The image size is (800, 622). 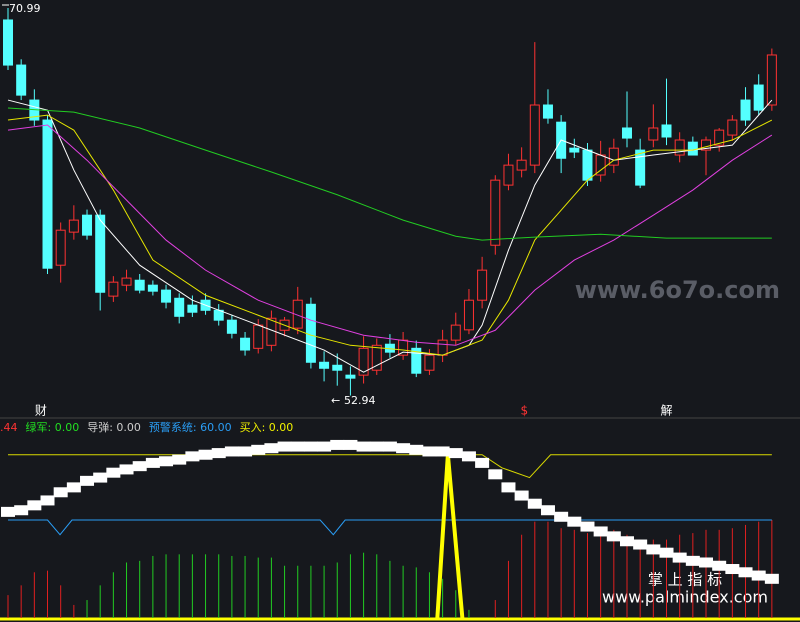 What do you see at coordinates (524, 411) in the screenshot?
I see `marker: $` at bounding box center [524, 411].